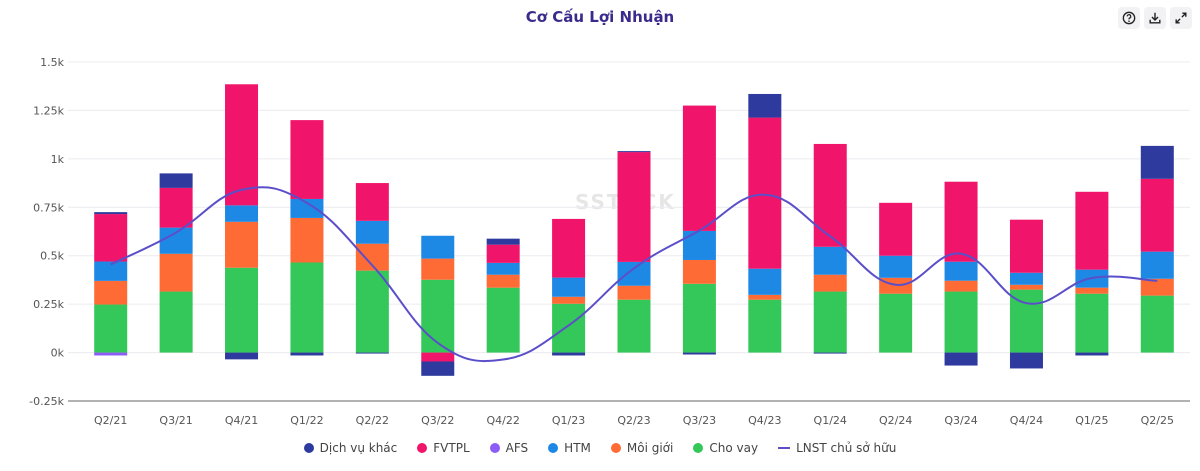 This screenshot has width=1200, height=471. I want to click on bar-segment-afs, so click(111, 354).